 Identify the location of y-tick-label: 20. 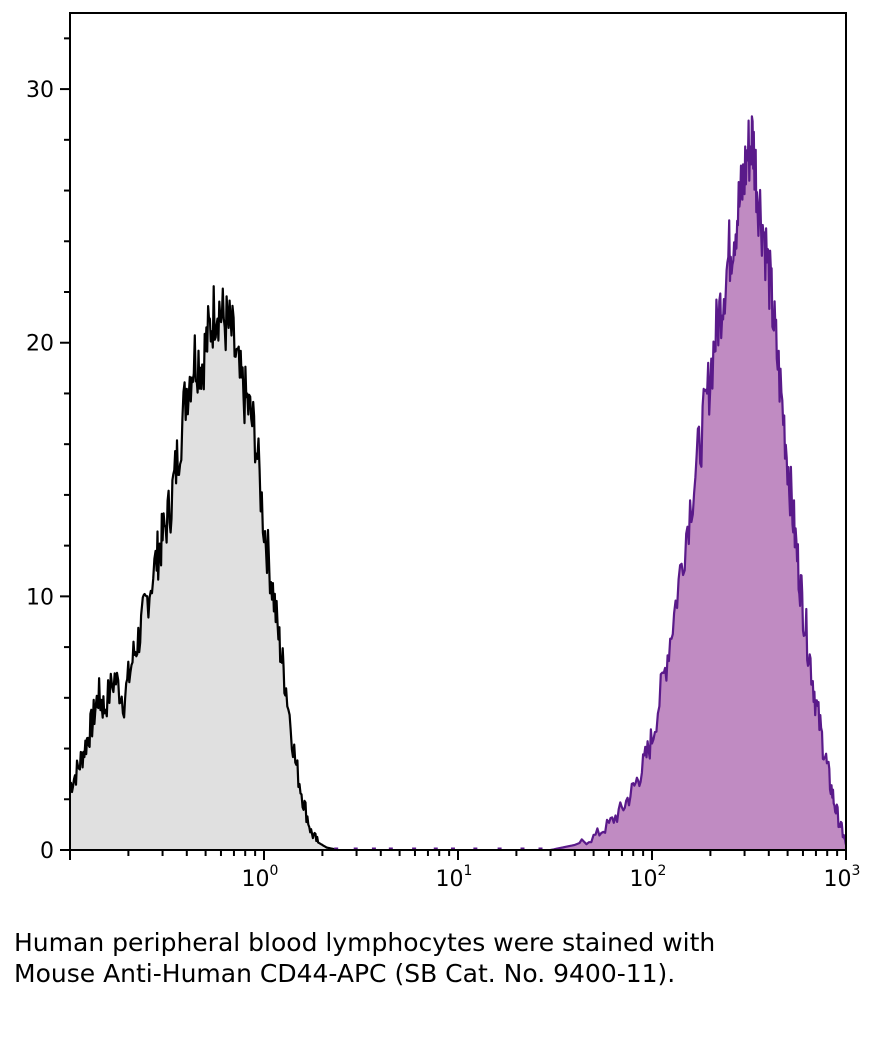
(40, 344).